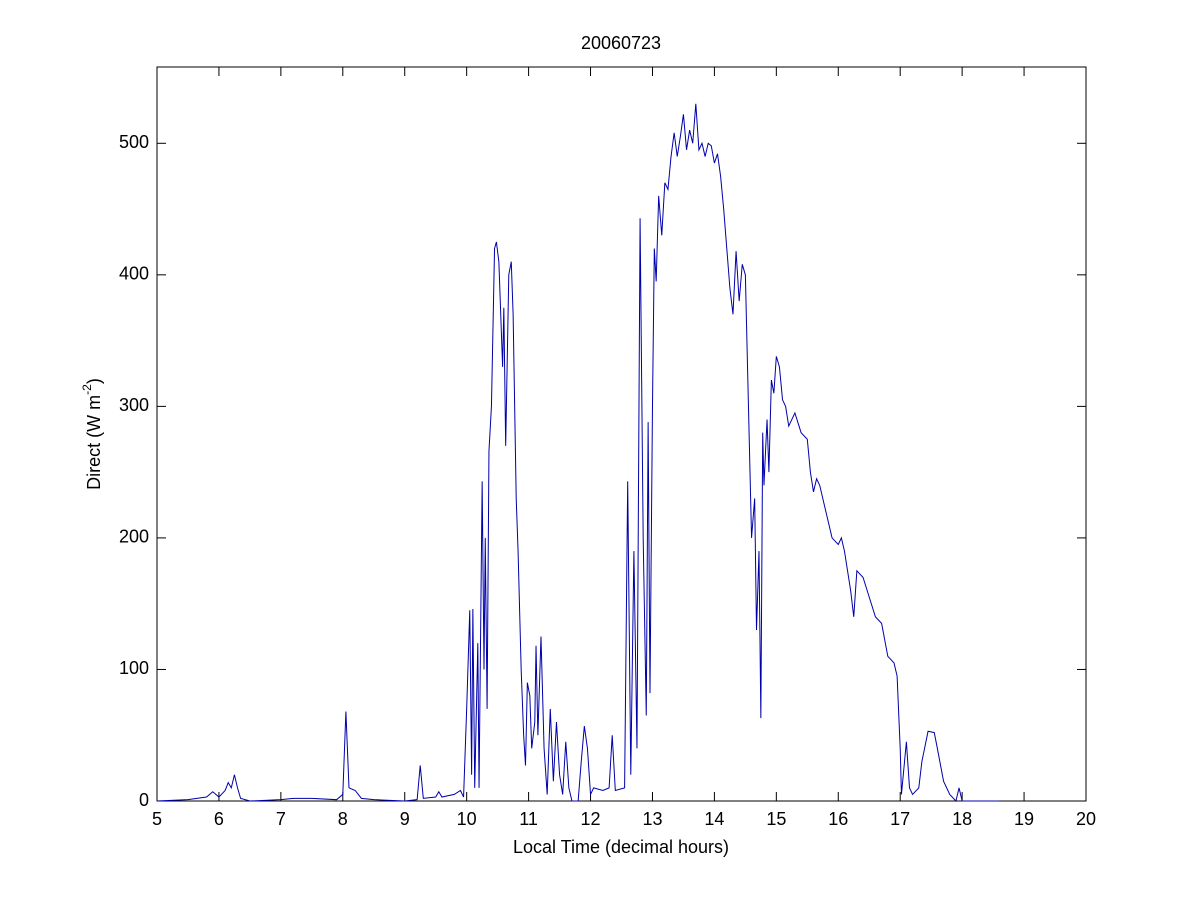 The height and width of the screenshot is (900, 1200). I want to click on chart-title: 20060723, so click(621, 43).